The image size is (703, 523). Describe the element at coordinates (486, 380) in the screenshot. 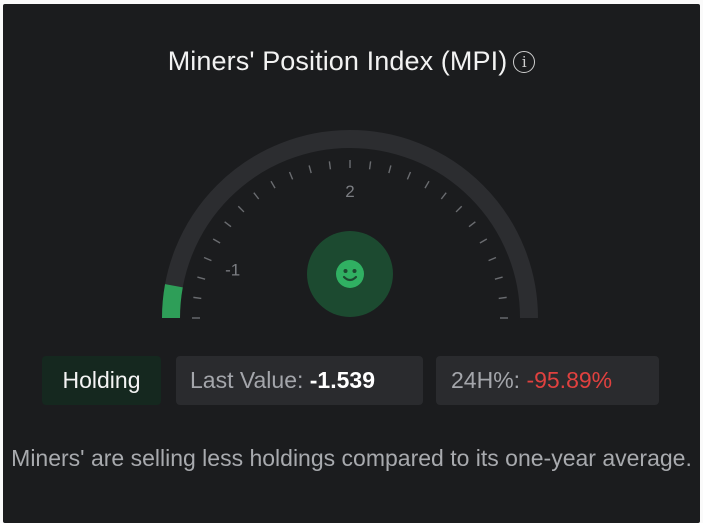

I see `change-24h-label: 24H%:` at that location.